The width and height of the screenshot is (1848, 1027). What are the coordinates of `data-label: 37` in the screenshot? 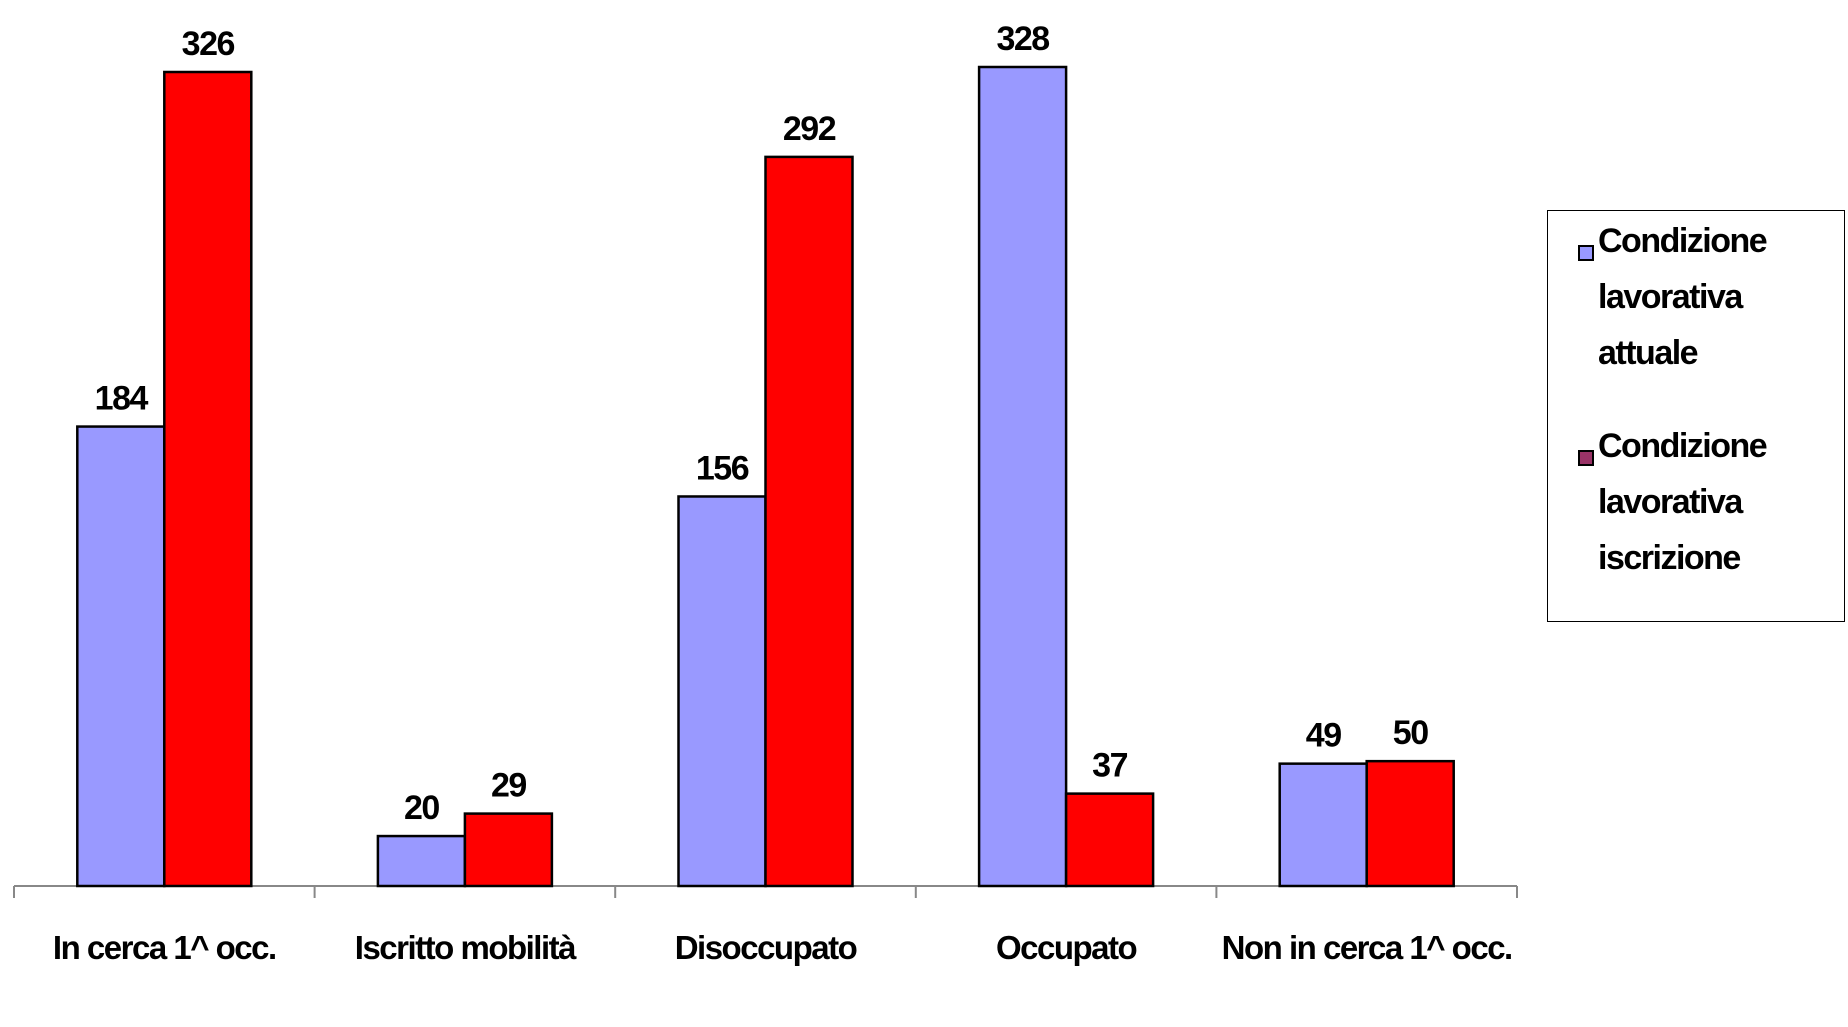 It's located at (1109, 766).